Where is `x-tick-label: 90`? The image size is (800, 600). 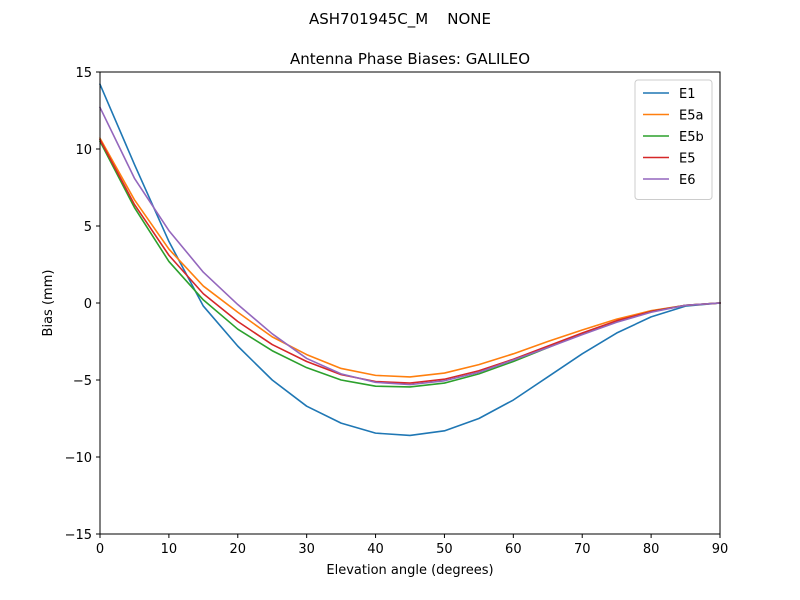 x-tick-label: 90 is located at coordinates (720, 549).